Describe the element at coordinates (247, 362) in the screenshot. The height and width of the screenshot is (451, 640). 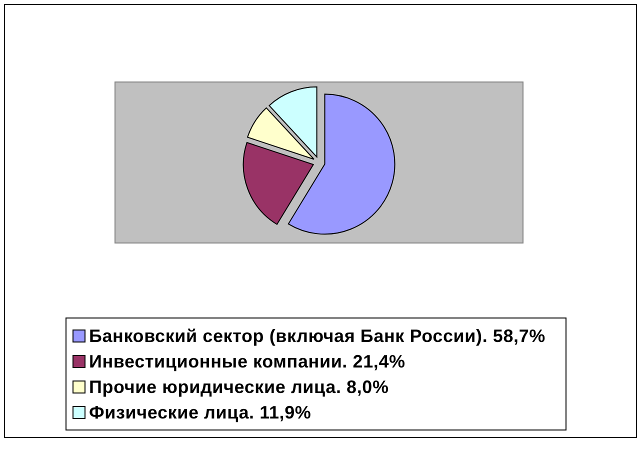
I see `legend-label: Инвестиционные компании. 21,4%` at that location.